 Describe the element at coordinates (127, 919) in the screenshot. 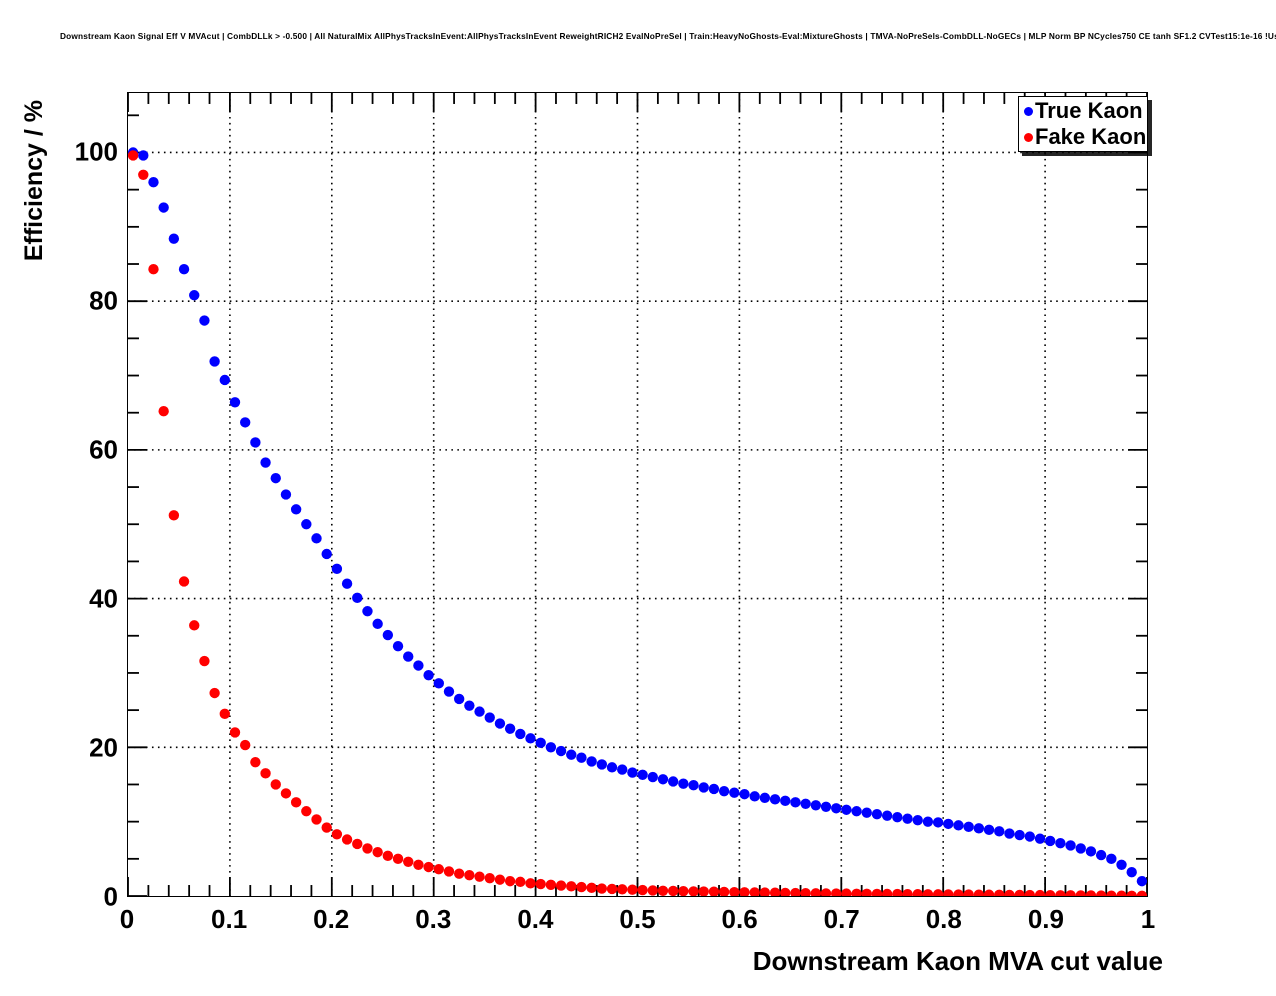

I see `x-tick-label: 0` at that location.